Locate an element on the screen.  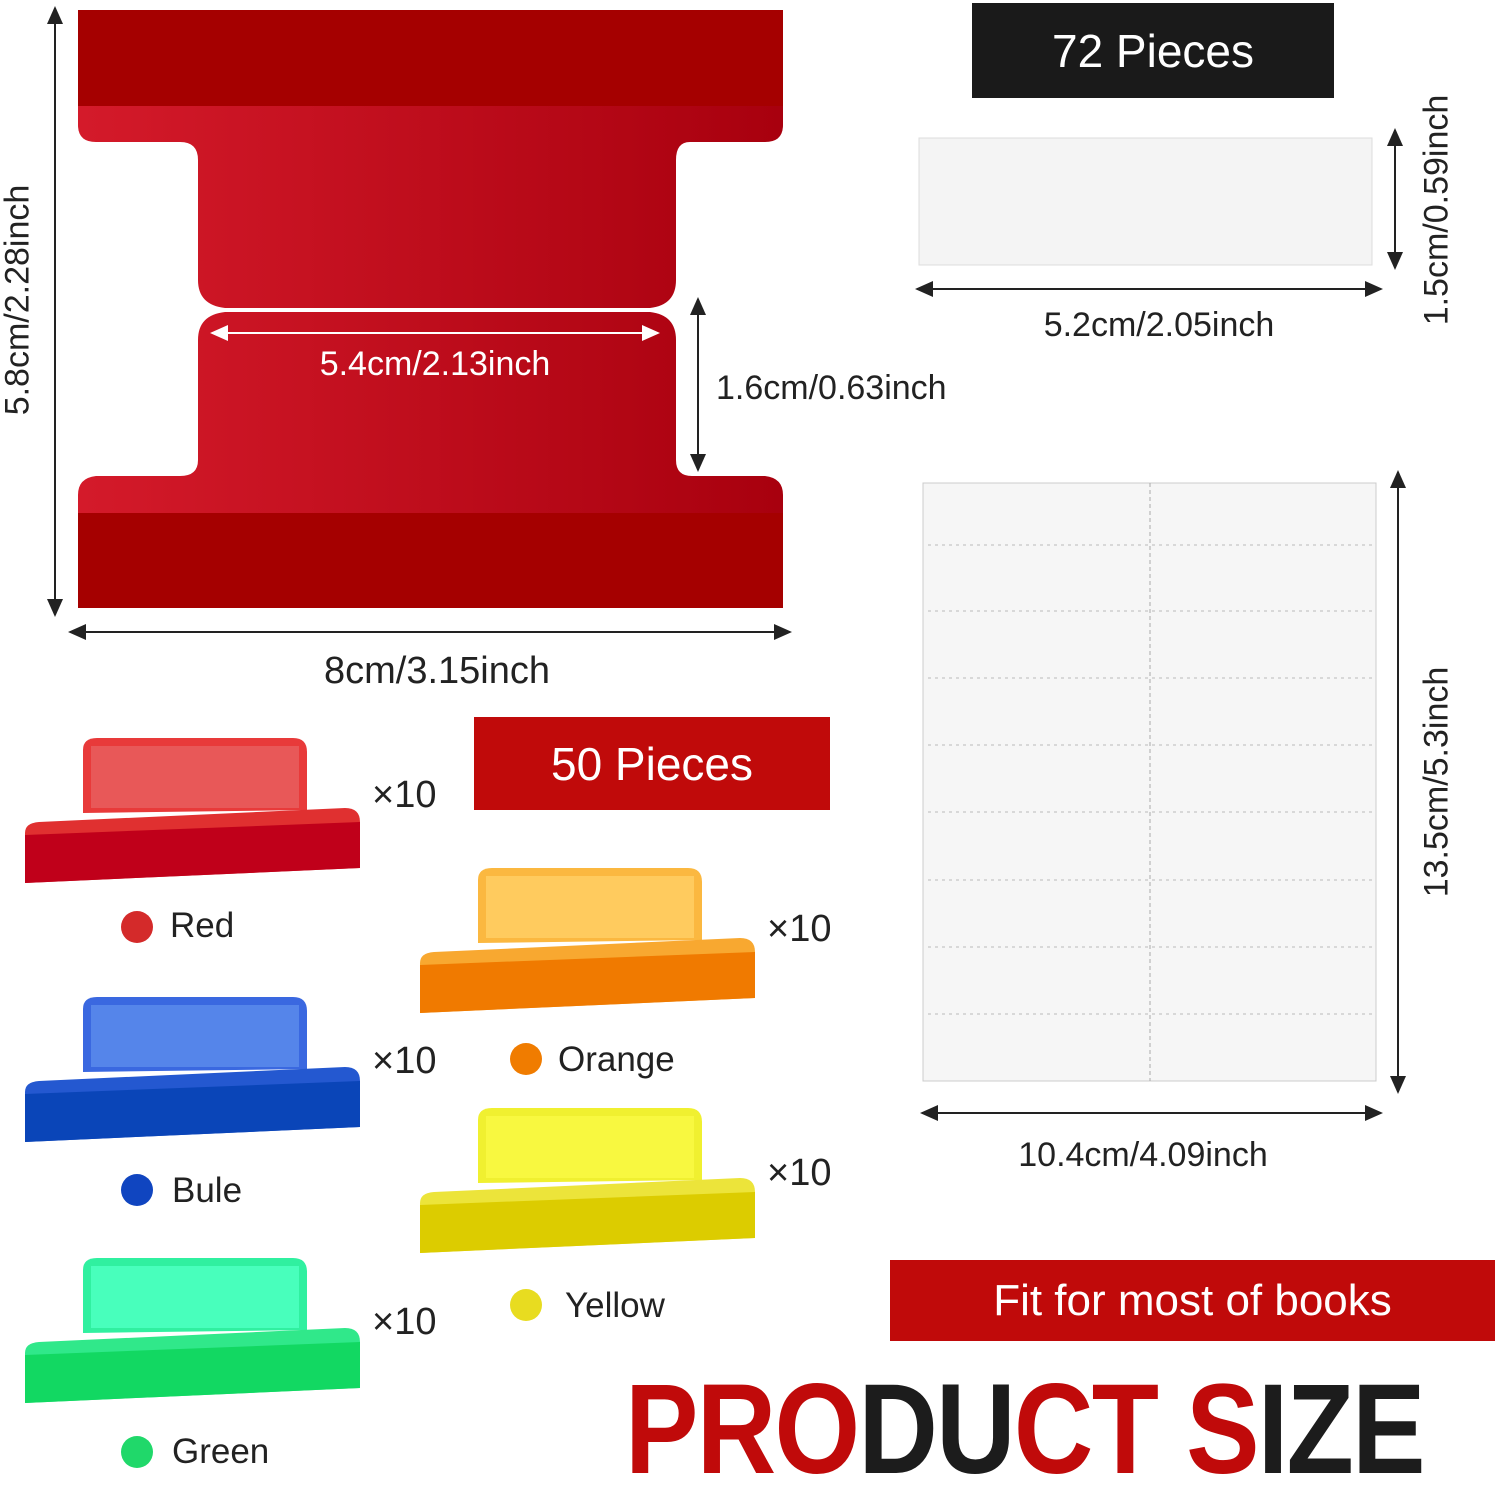
yellow-qty: ×10 is located at coordinates (799, 1173).